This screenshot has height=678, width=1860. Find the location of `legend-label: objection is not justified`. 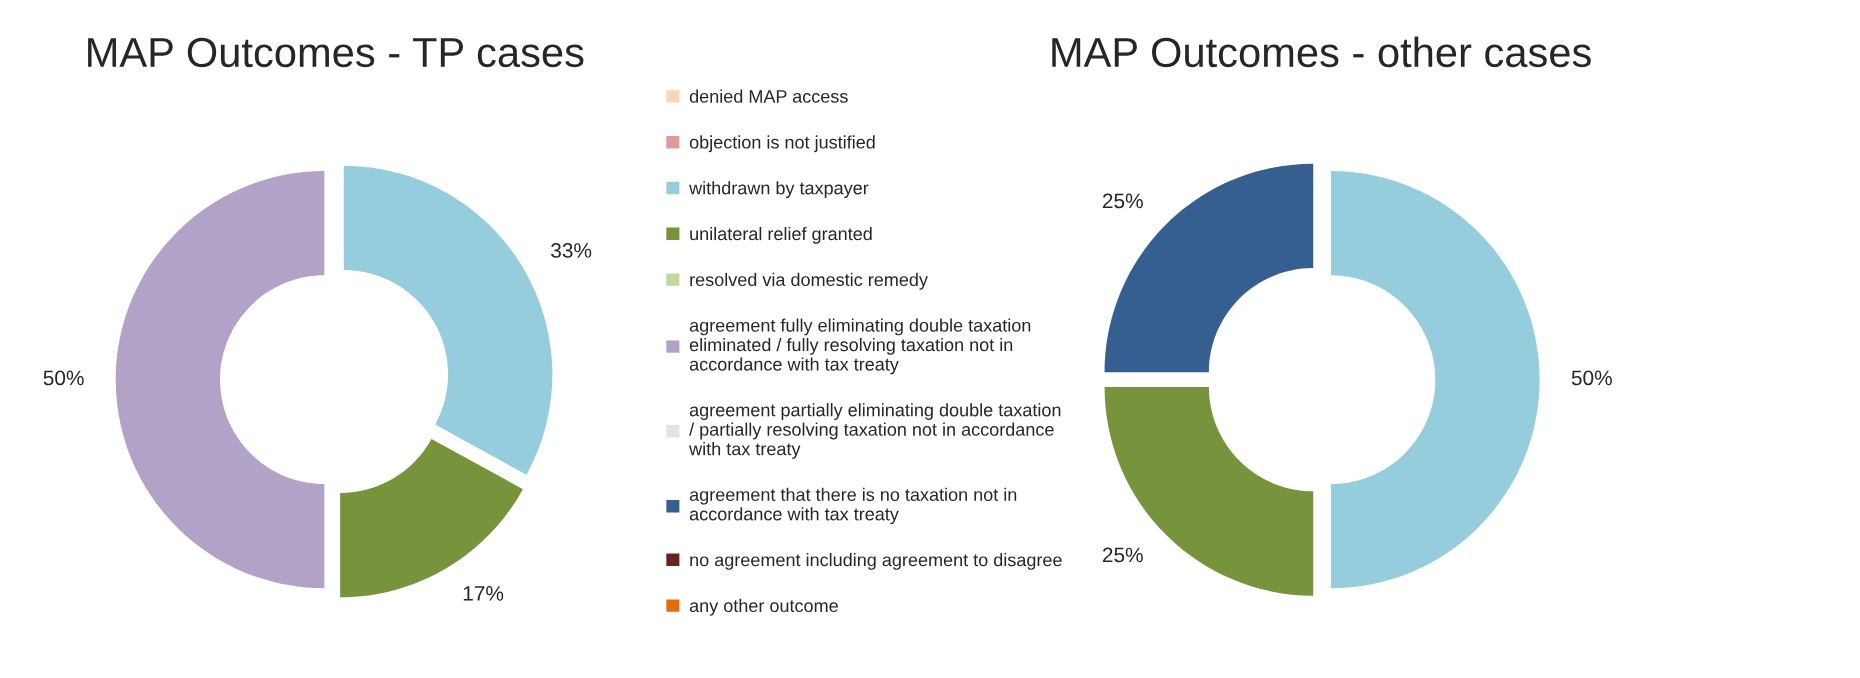

legend-label: objection is not justified is located at coordinates (782, 144).